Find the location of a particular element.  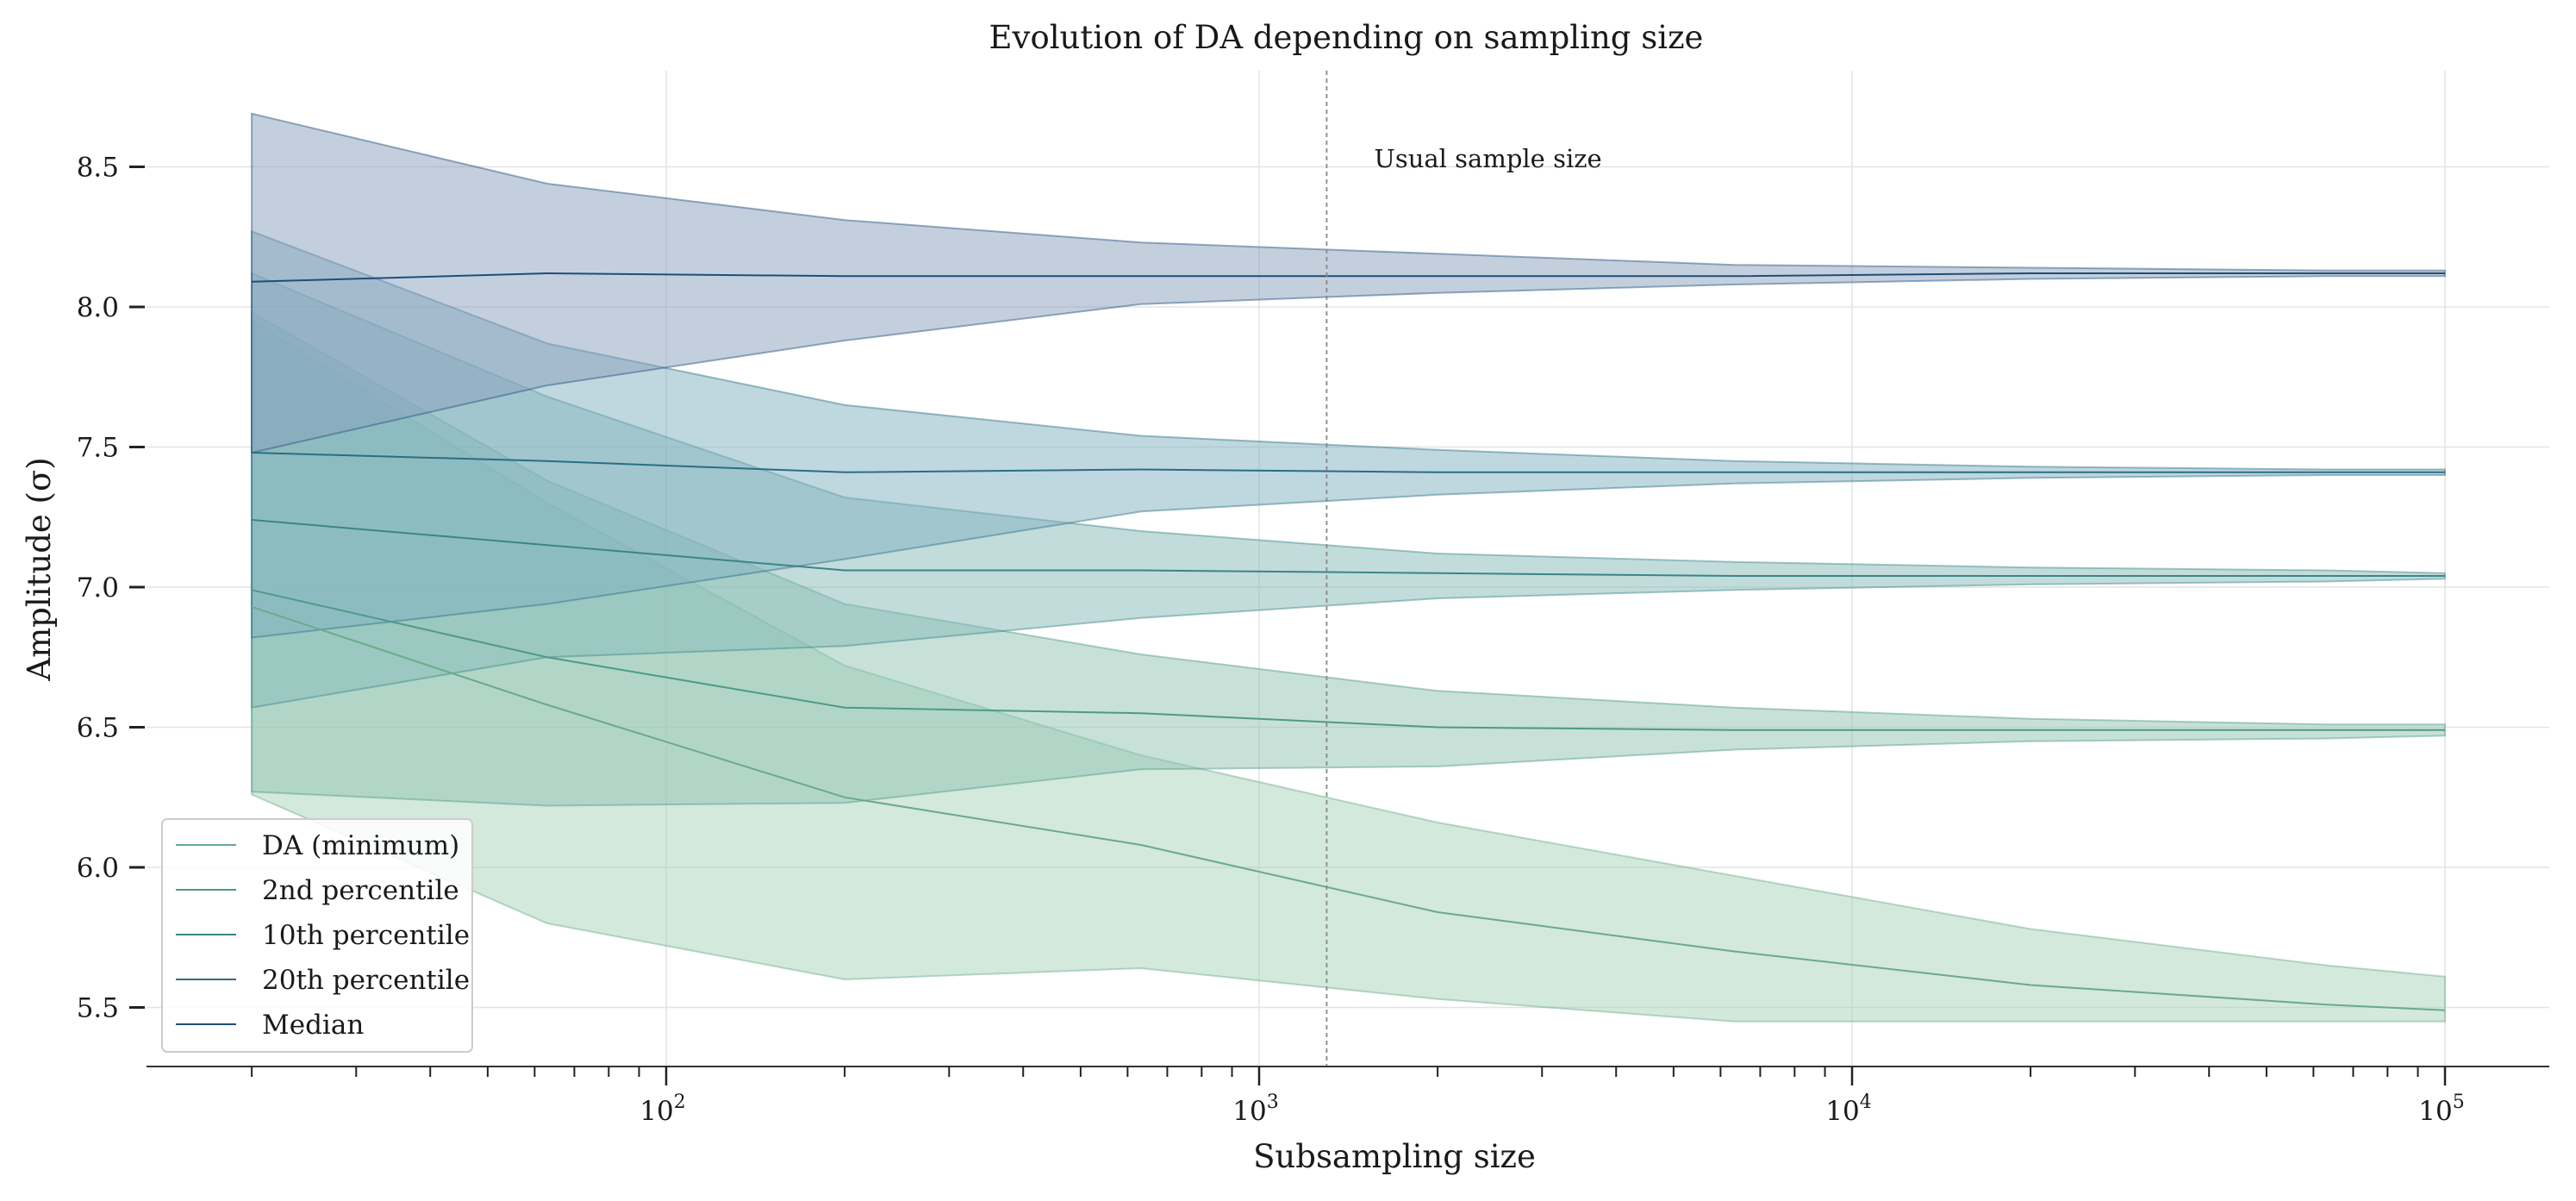

vline-annotation: Usual sample size is located at coordinates (1487, 158).